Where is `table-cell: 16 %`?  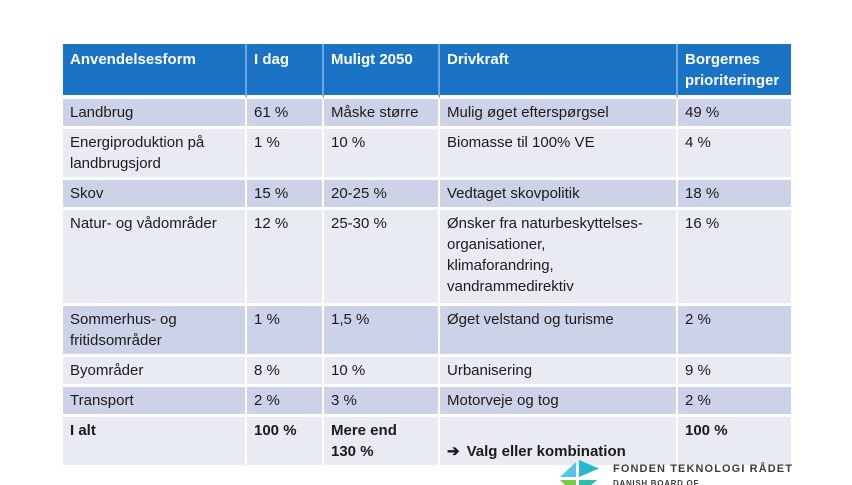
table-cell: 16 % is located at coordinates (734, 258).